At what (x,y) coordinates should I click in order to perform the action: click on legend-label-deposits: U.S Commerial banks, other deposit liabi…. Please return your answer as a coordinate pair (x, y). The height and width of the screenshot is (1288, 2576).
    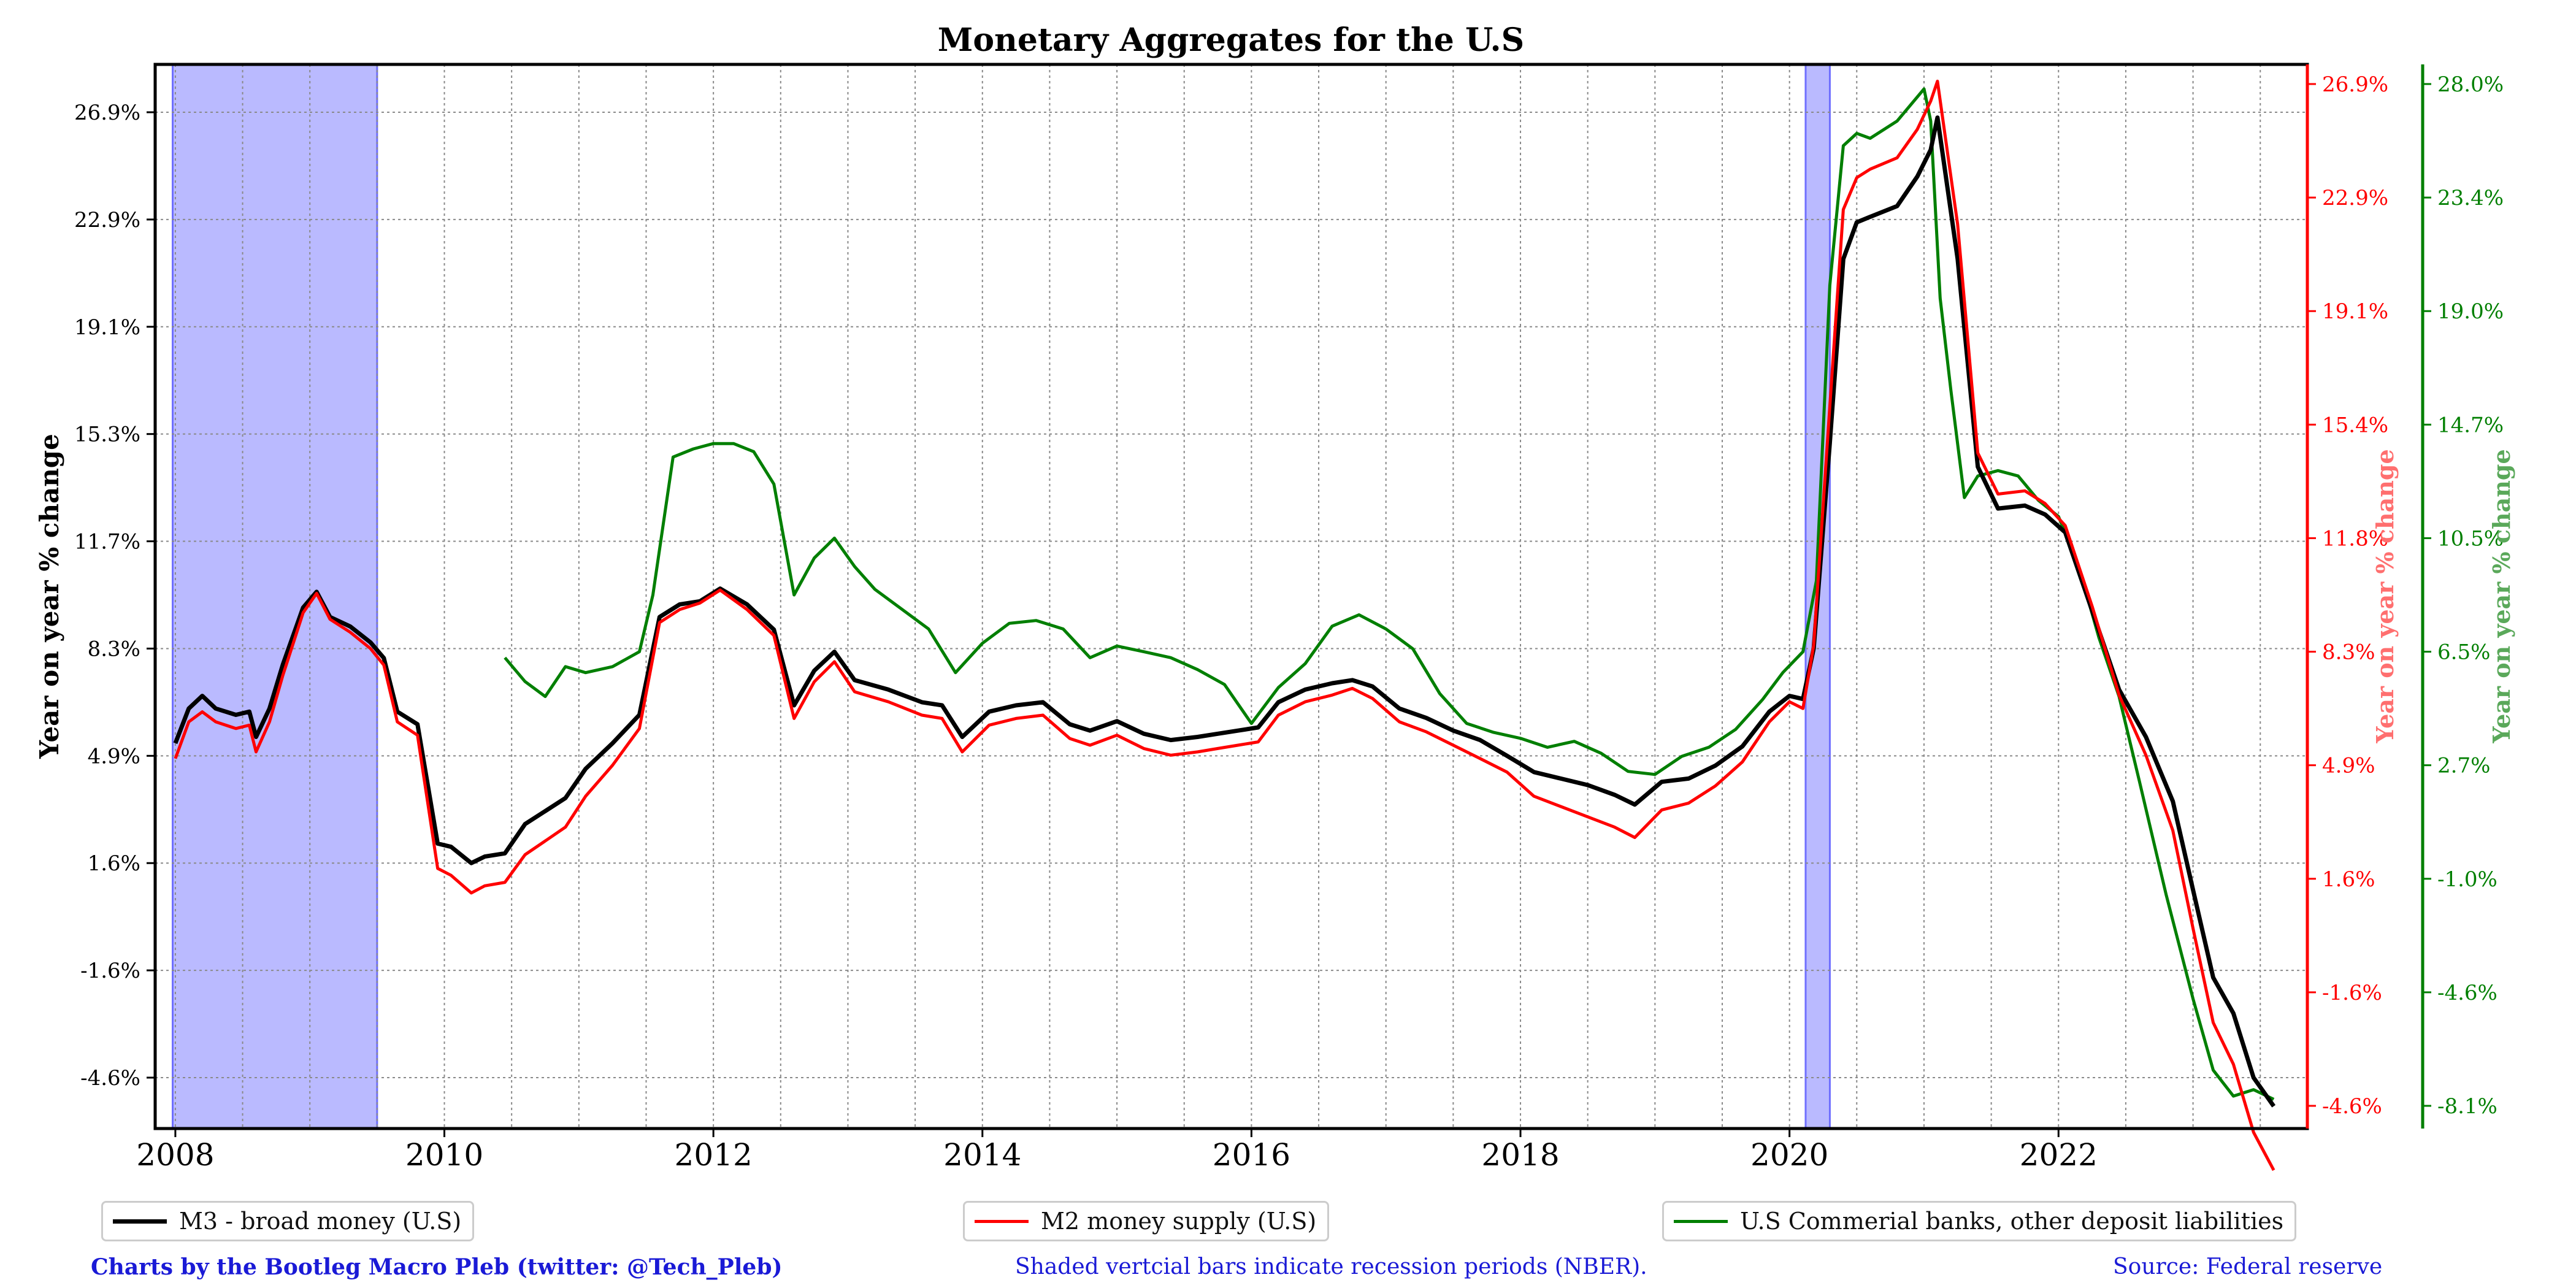
    Looking at the image, I should click on (2012, 1221).